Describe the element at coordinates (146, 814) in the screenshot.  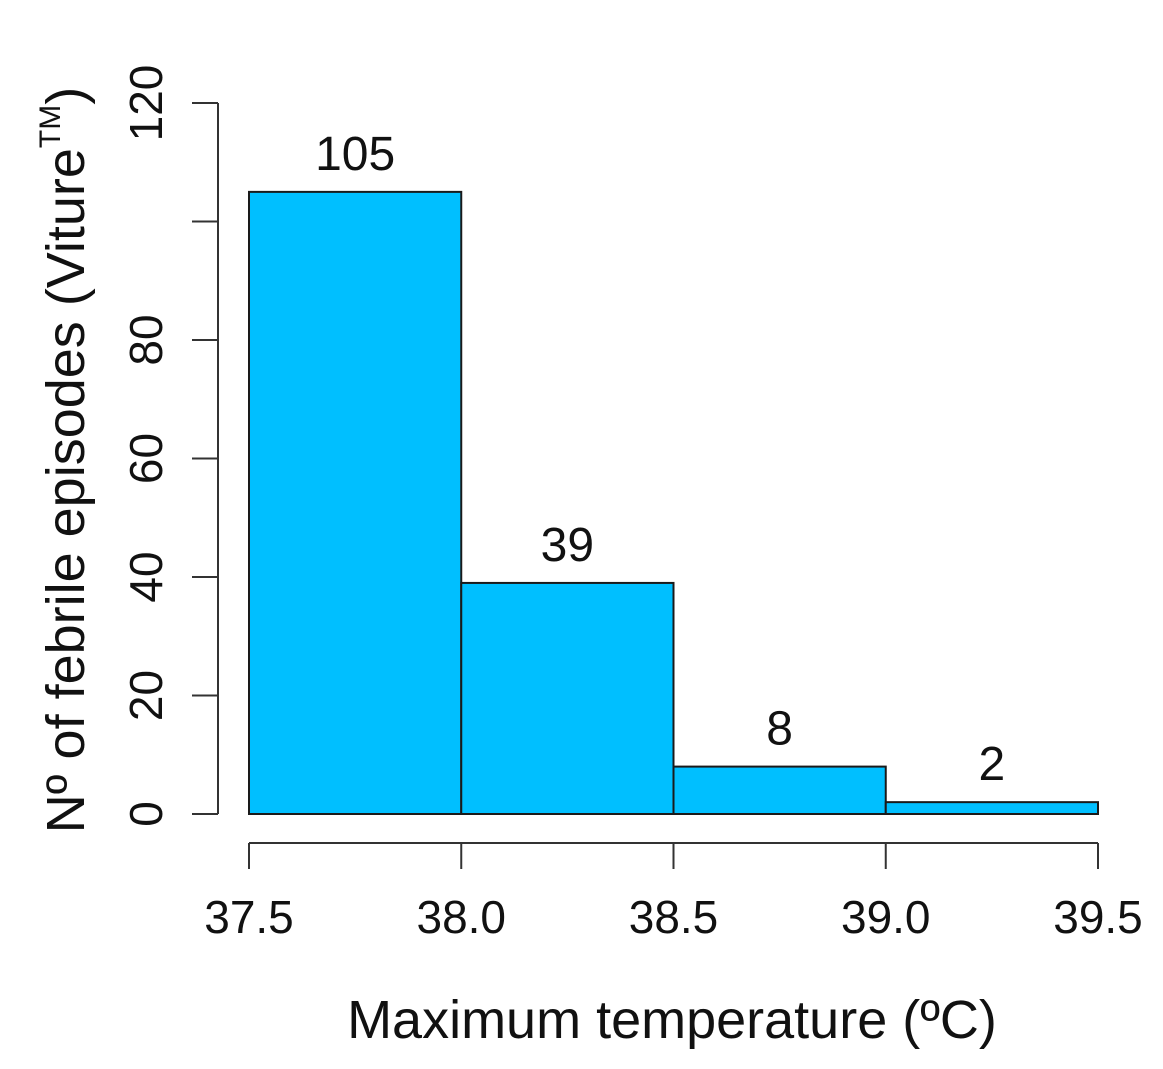
I see `y-tick-label-0: 0` at that location.